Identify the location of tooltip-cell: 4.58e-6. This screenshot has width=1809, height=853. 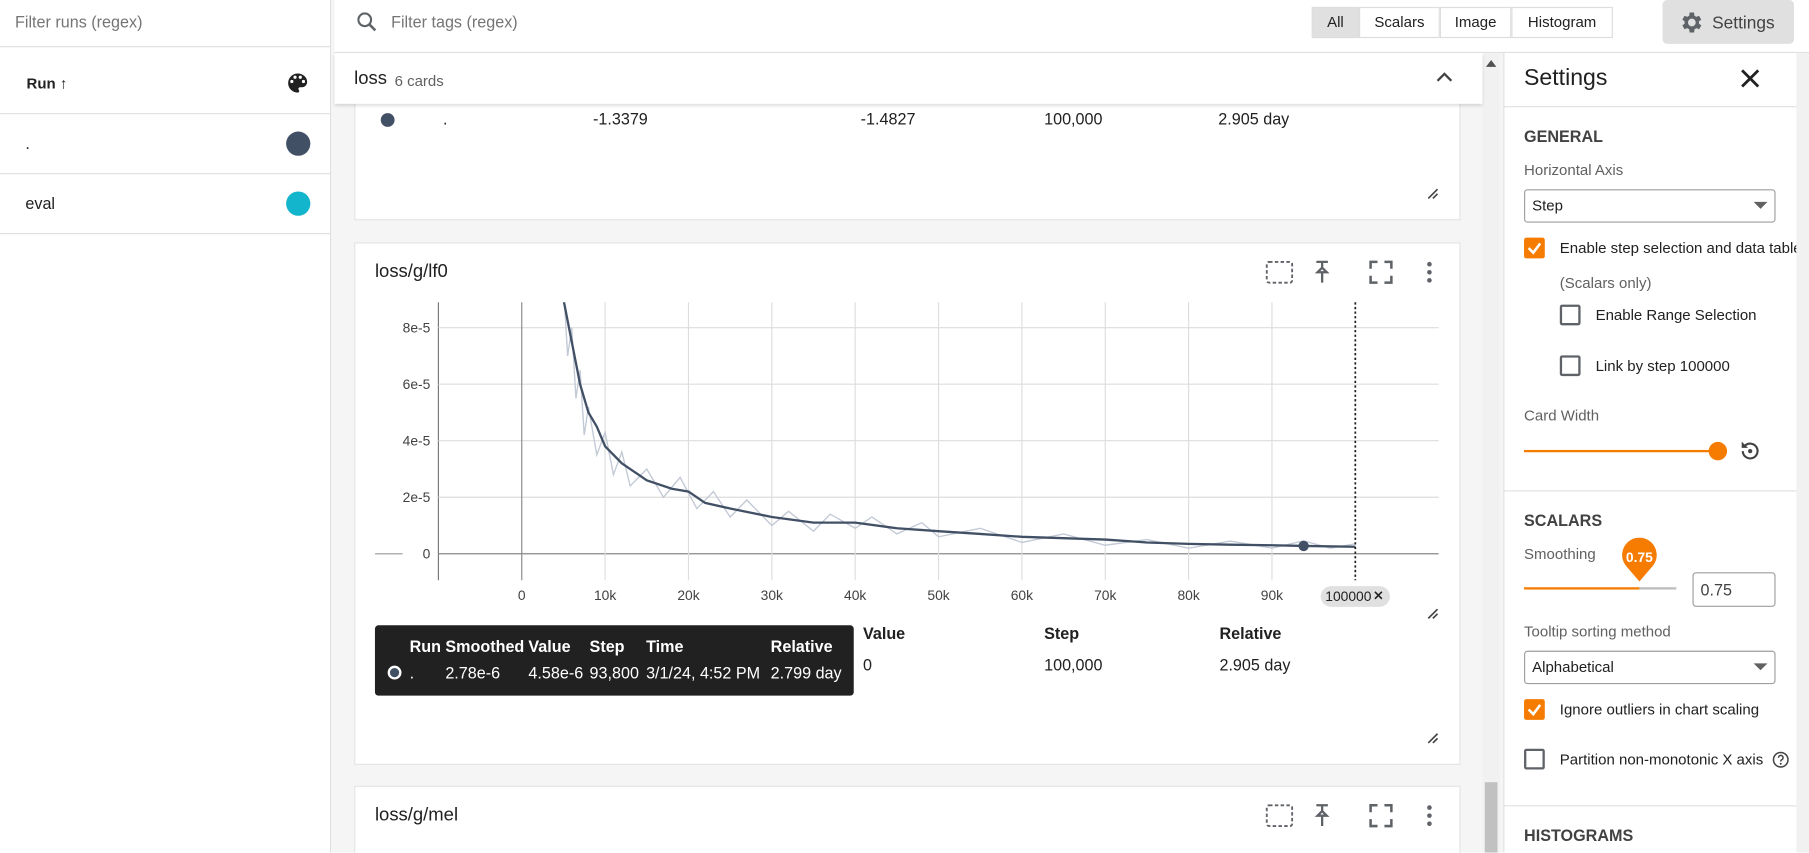
(556, 672).